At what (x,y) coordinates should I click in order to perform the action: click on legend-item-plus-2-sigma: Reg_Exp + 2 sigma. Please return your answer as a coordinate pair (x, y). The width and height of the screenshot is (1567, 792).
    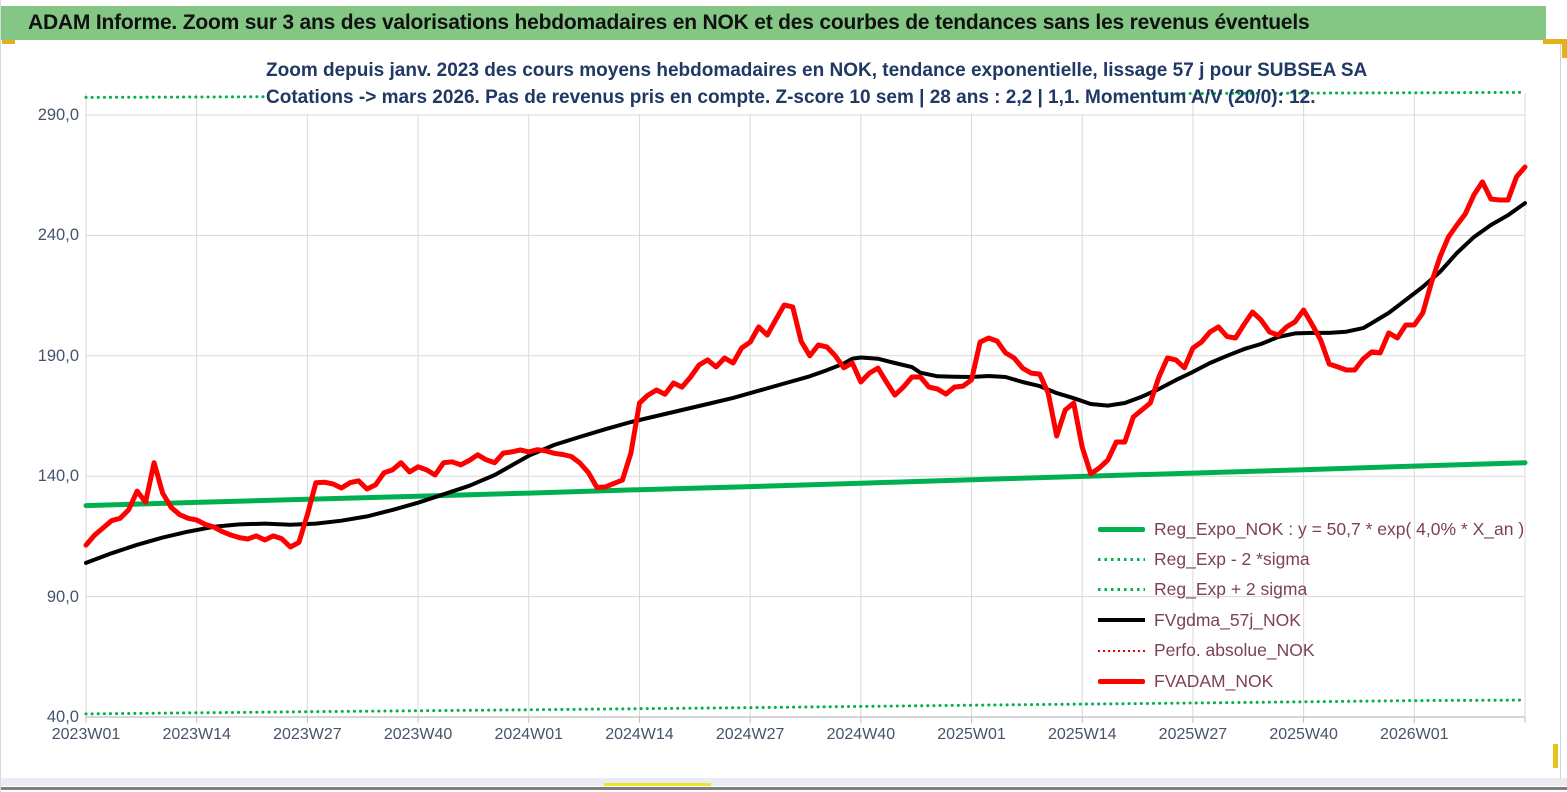
    Looking at the image, I should click on (1311, 590).